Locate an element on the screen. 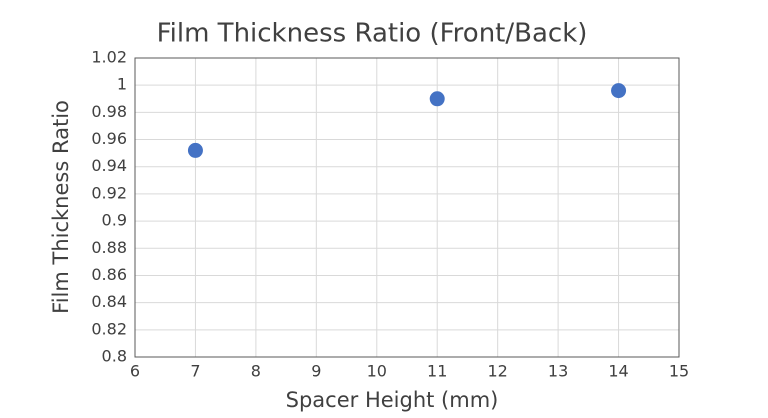 The image size is (768, 418). x-tick-label: 15 is located at coordinates (679, 371).